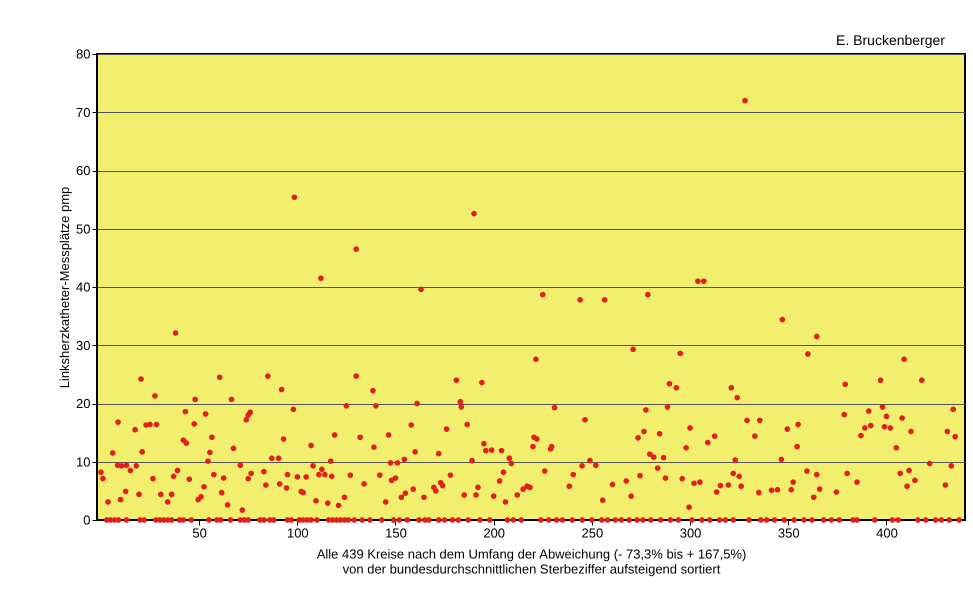  I want to click on y-tick-label: 40, so click(83, 287).